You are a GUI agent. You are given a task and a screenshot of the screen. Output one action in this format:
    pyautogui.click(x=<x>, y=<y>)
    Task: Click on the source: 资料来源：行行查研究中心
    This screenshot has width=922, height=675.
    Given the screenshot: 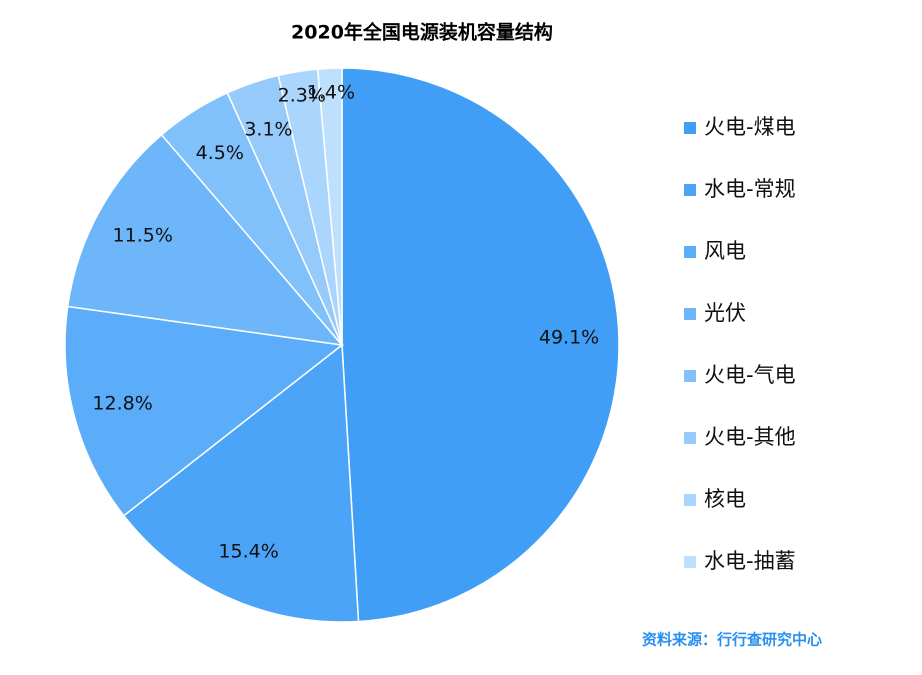 What is the action you would take?
    pyautogui.click(x=732, y=640)
    